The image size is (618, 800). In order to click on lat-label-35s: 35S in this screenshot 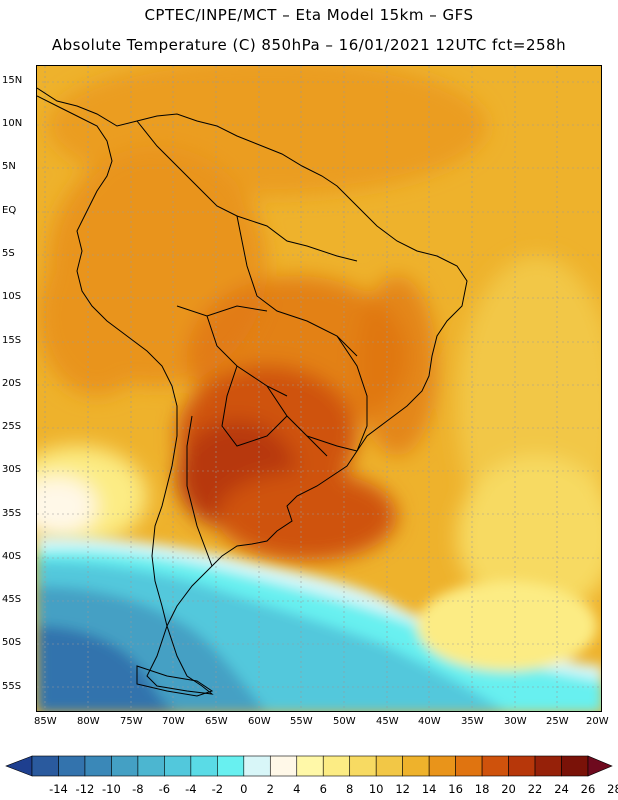, I will do `click(12, 513)`.